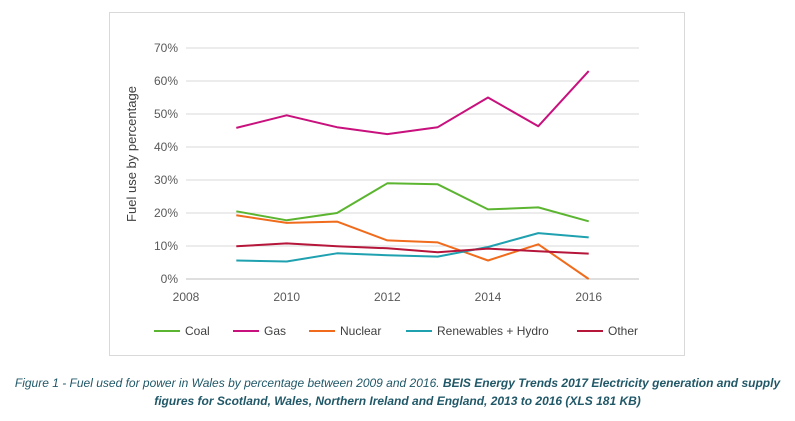 Image resolution: width=795 pixels, height=421 pixels. What do you see at coordinates (131, 154) in the screenshot?
I see `y-axis-title: Fuel use by percentage` at bounding box center [131, 154].